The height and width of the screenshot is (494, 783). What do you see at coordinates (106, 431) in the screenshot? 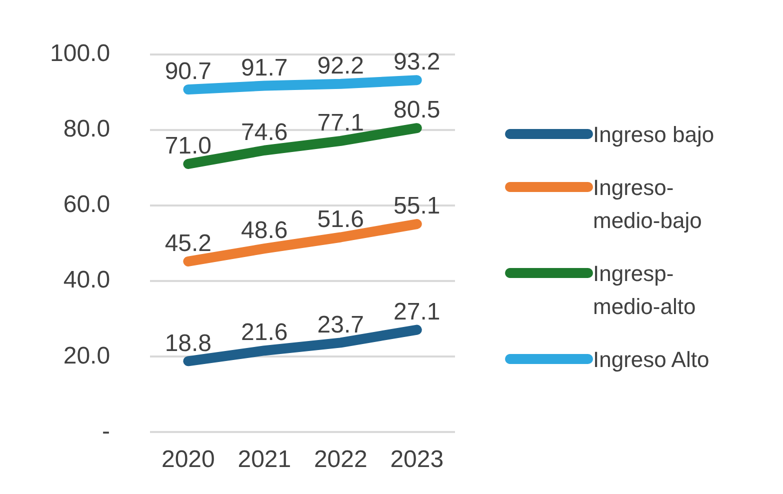
I see `y-tick-label: -` at bounding box center [106, 431].